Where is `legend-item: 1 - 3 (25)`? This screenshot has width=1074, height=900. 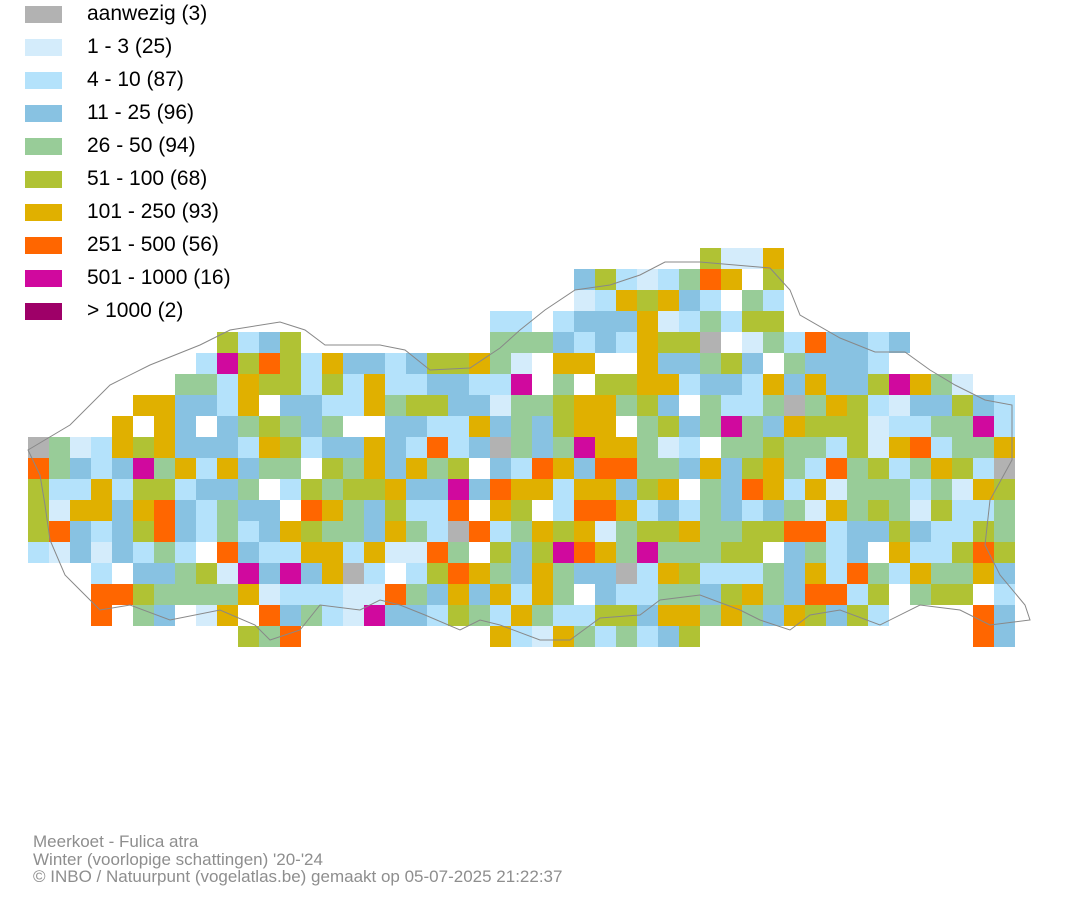
legend-item: 1 - 3 (25) is located at coordinates (175, 47).